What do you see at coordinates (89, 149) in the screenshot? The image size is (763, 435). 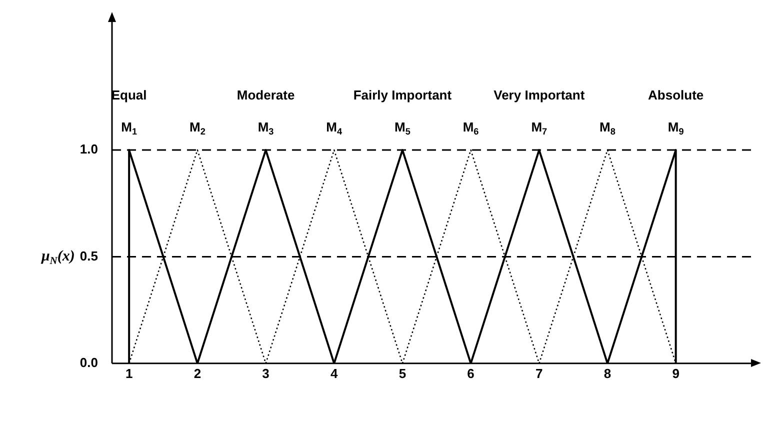 I see `y-tick-label: 1.0` at bounding box center [89, 149].